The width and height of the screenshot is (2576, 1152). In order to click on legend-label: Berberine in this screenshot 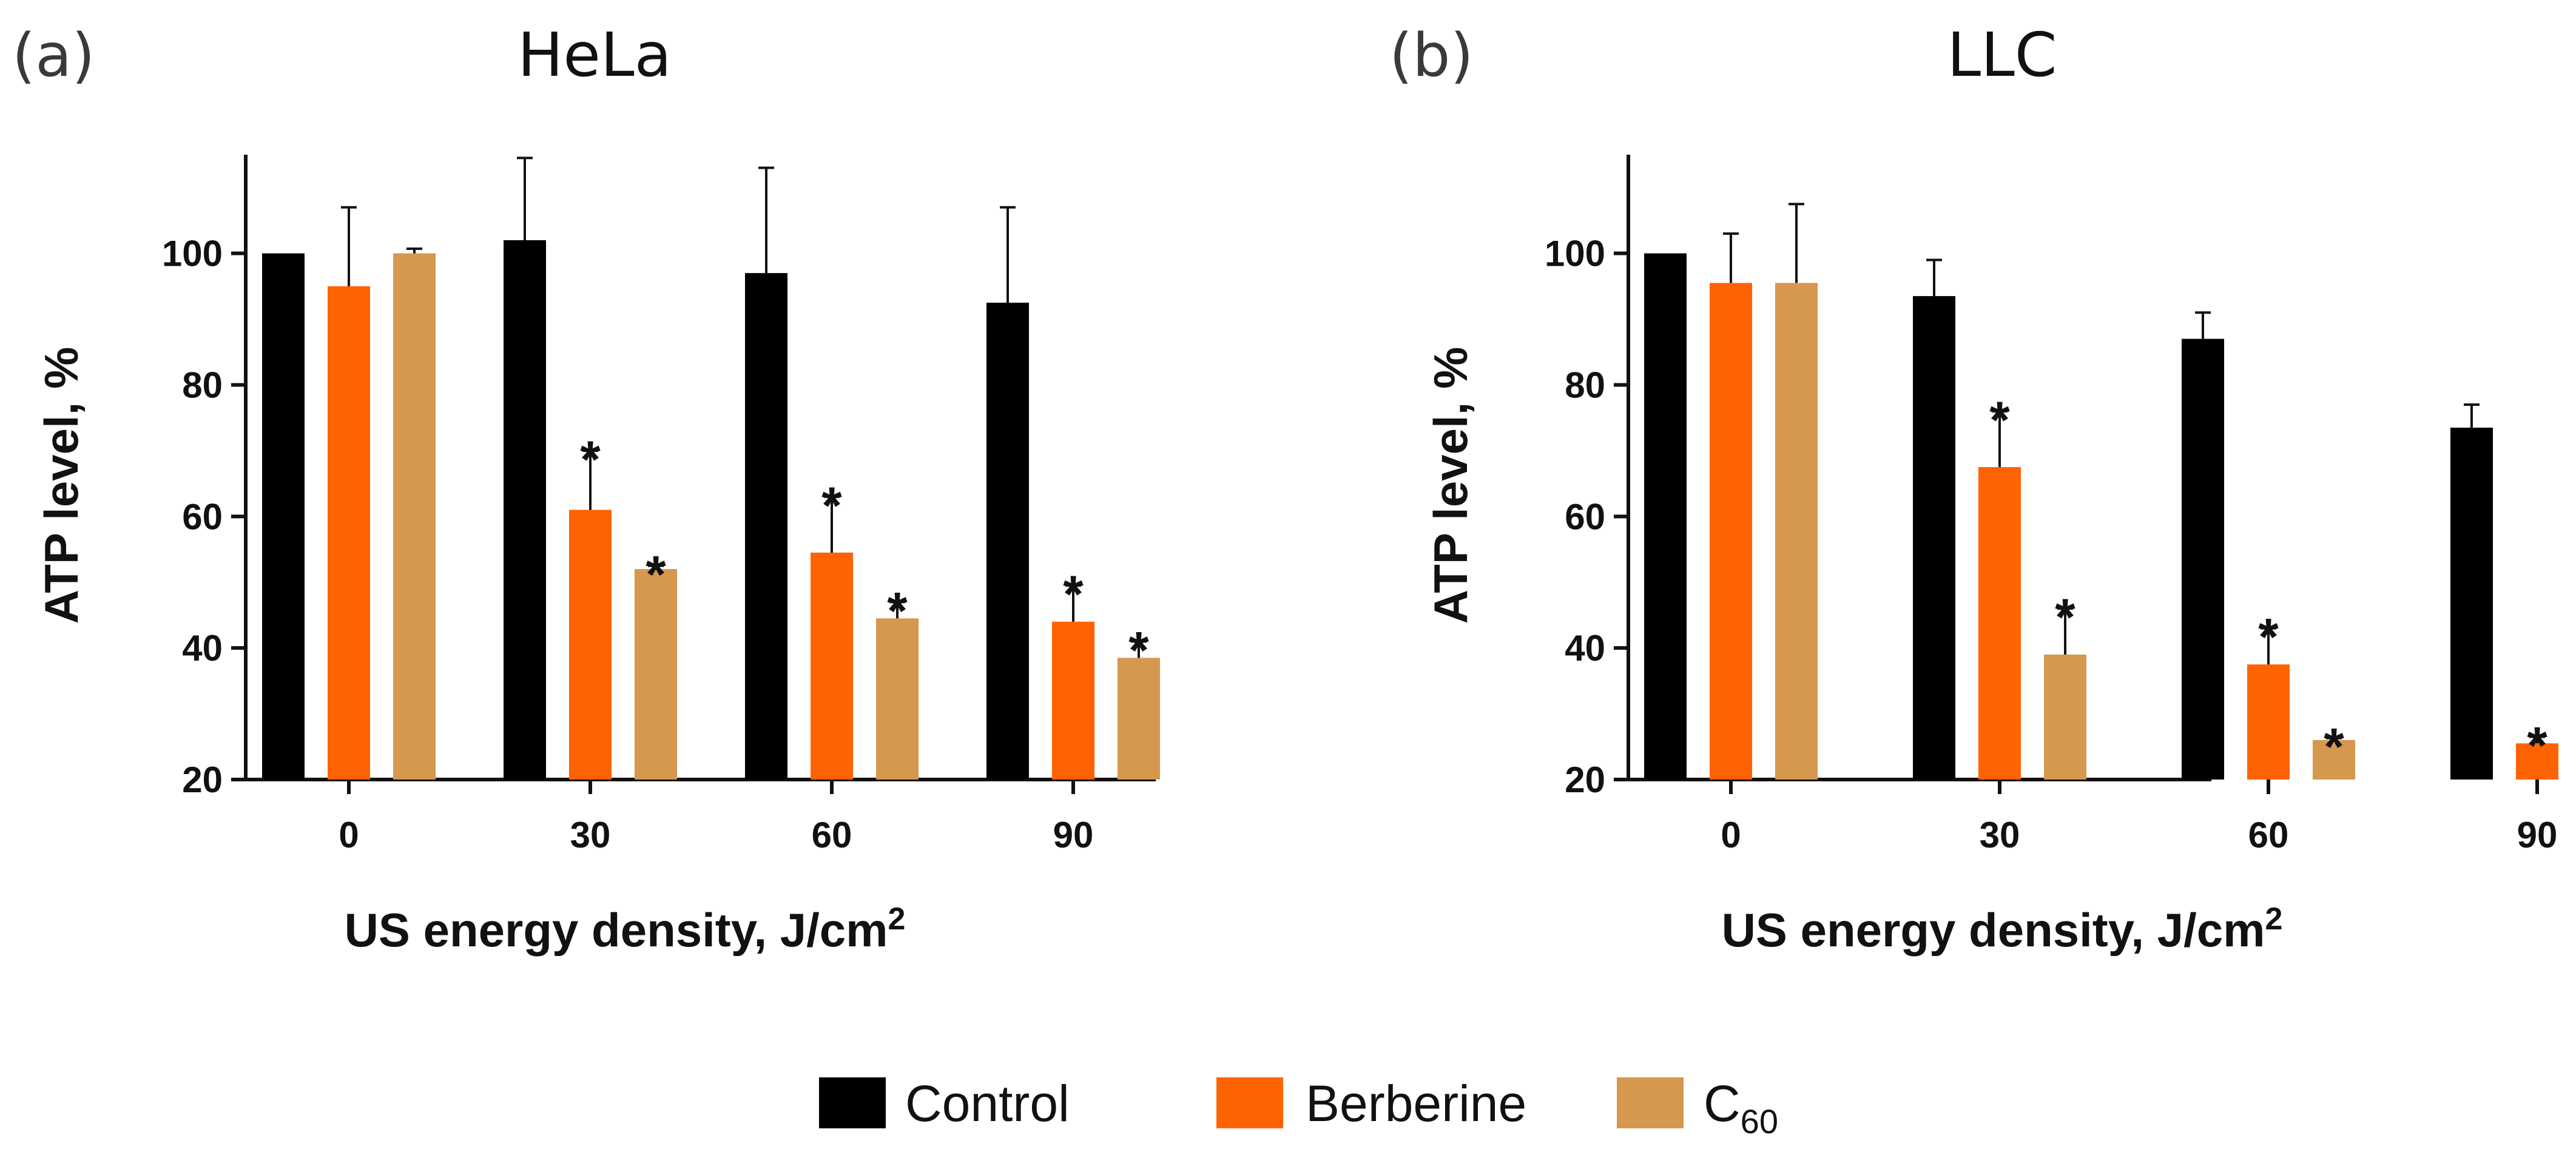, I will do `click(1416, 1103)`.